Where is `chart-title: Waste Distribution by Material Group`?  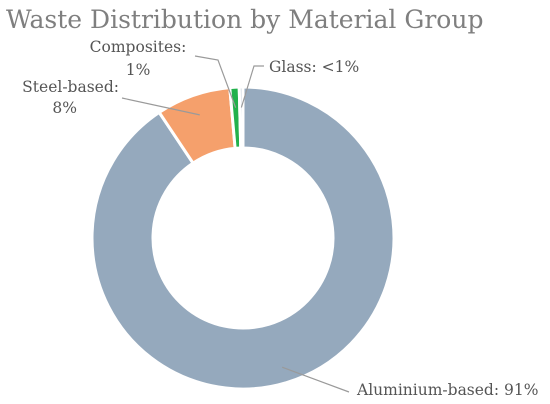
chart-title: Waste Distribution by Material Group is located at coordinates (244, 19).